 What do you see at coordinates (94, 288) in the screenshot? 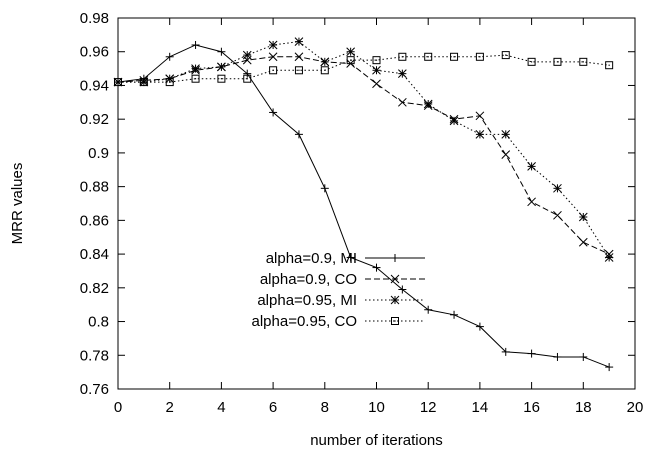
I see `y-tick-label: 0.82` at bounding box center [94, 288].